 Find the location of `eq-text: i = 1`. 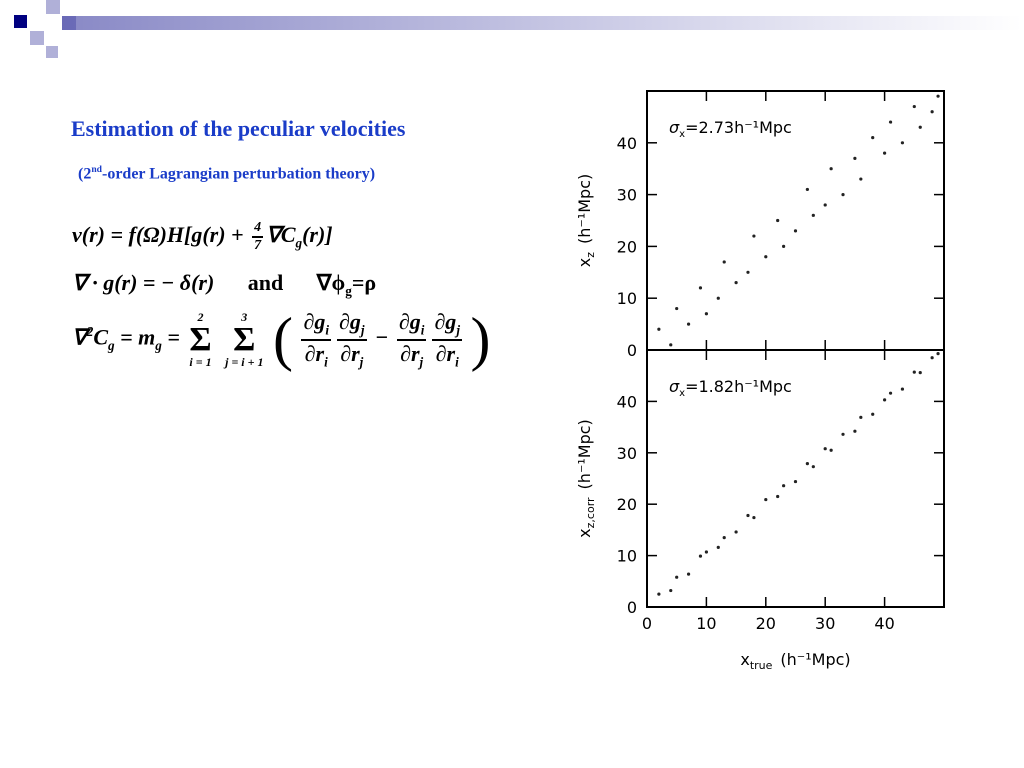

eq-text: i = 1 is located at coordinates (200, 361).